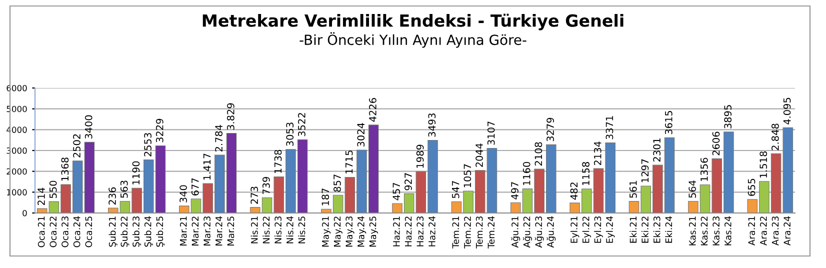 This screenshot has width=826, height=268. Describe the element at coordinates (290, 134) in the screenshot. I see `data-label: 3053` at that location.